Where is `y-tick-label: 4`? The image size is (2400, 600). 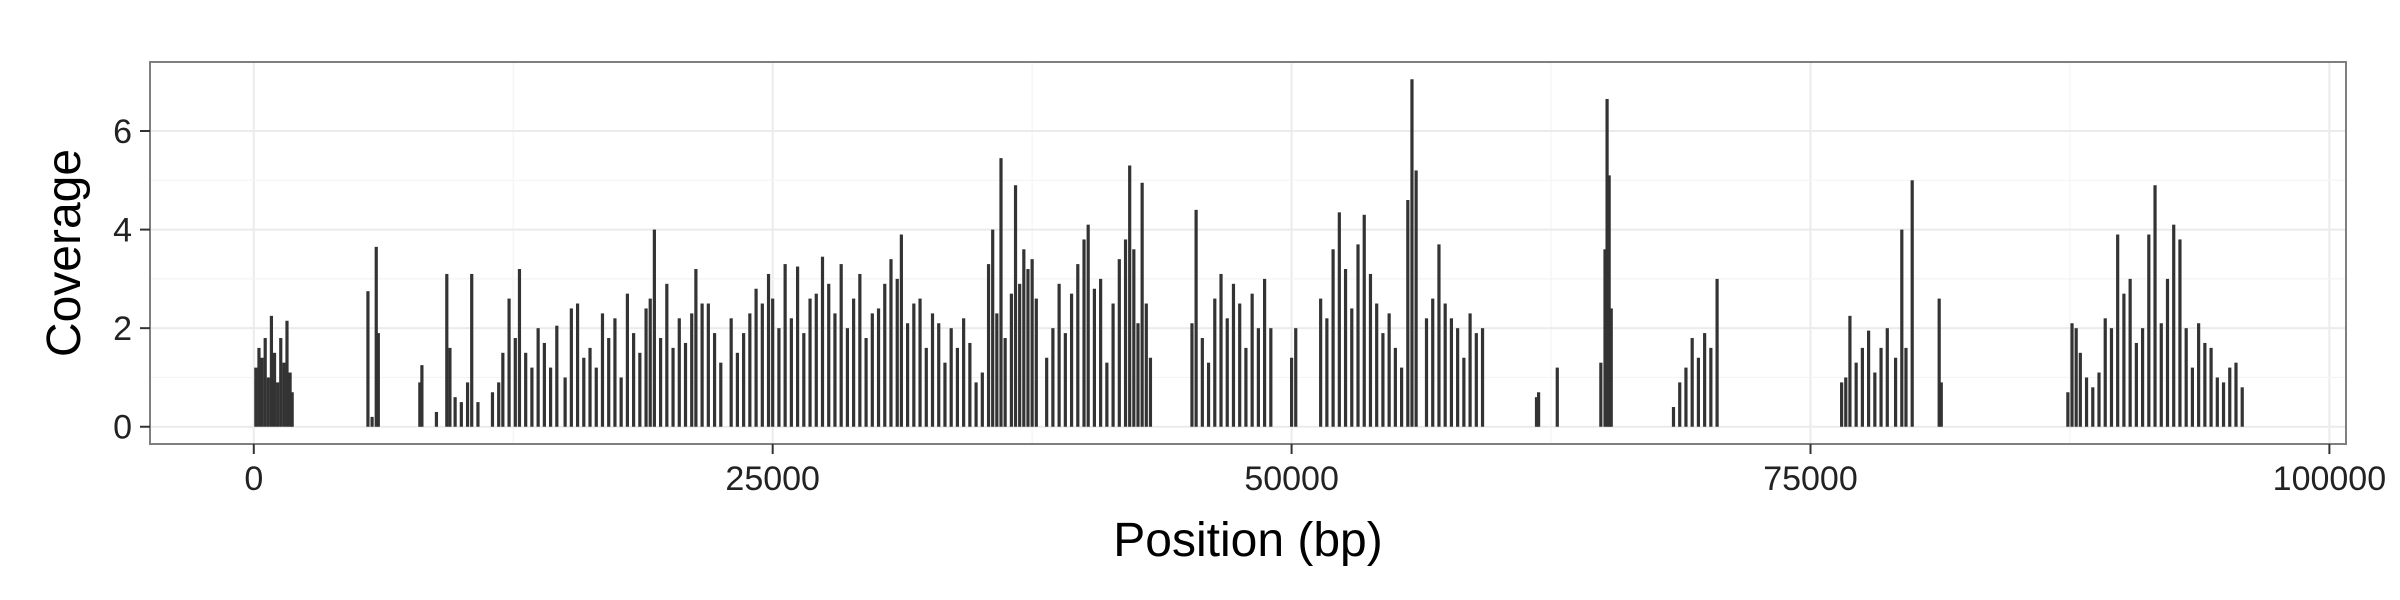
y-tick-label: 4 is located at coordinates (122, 231).